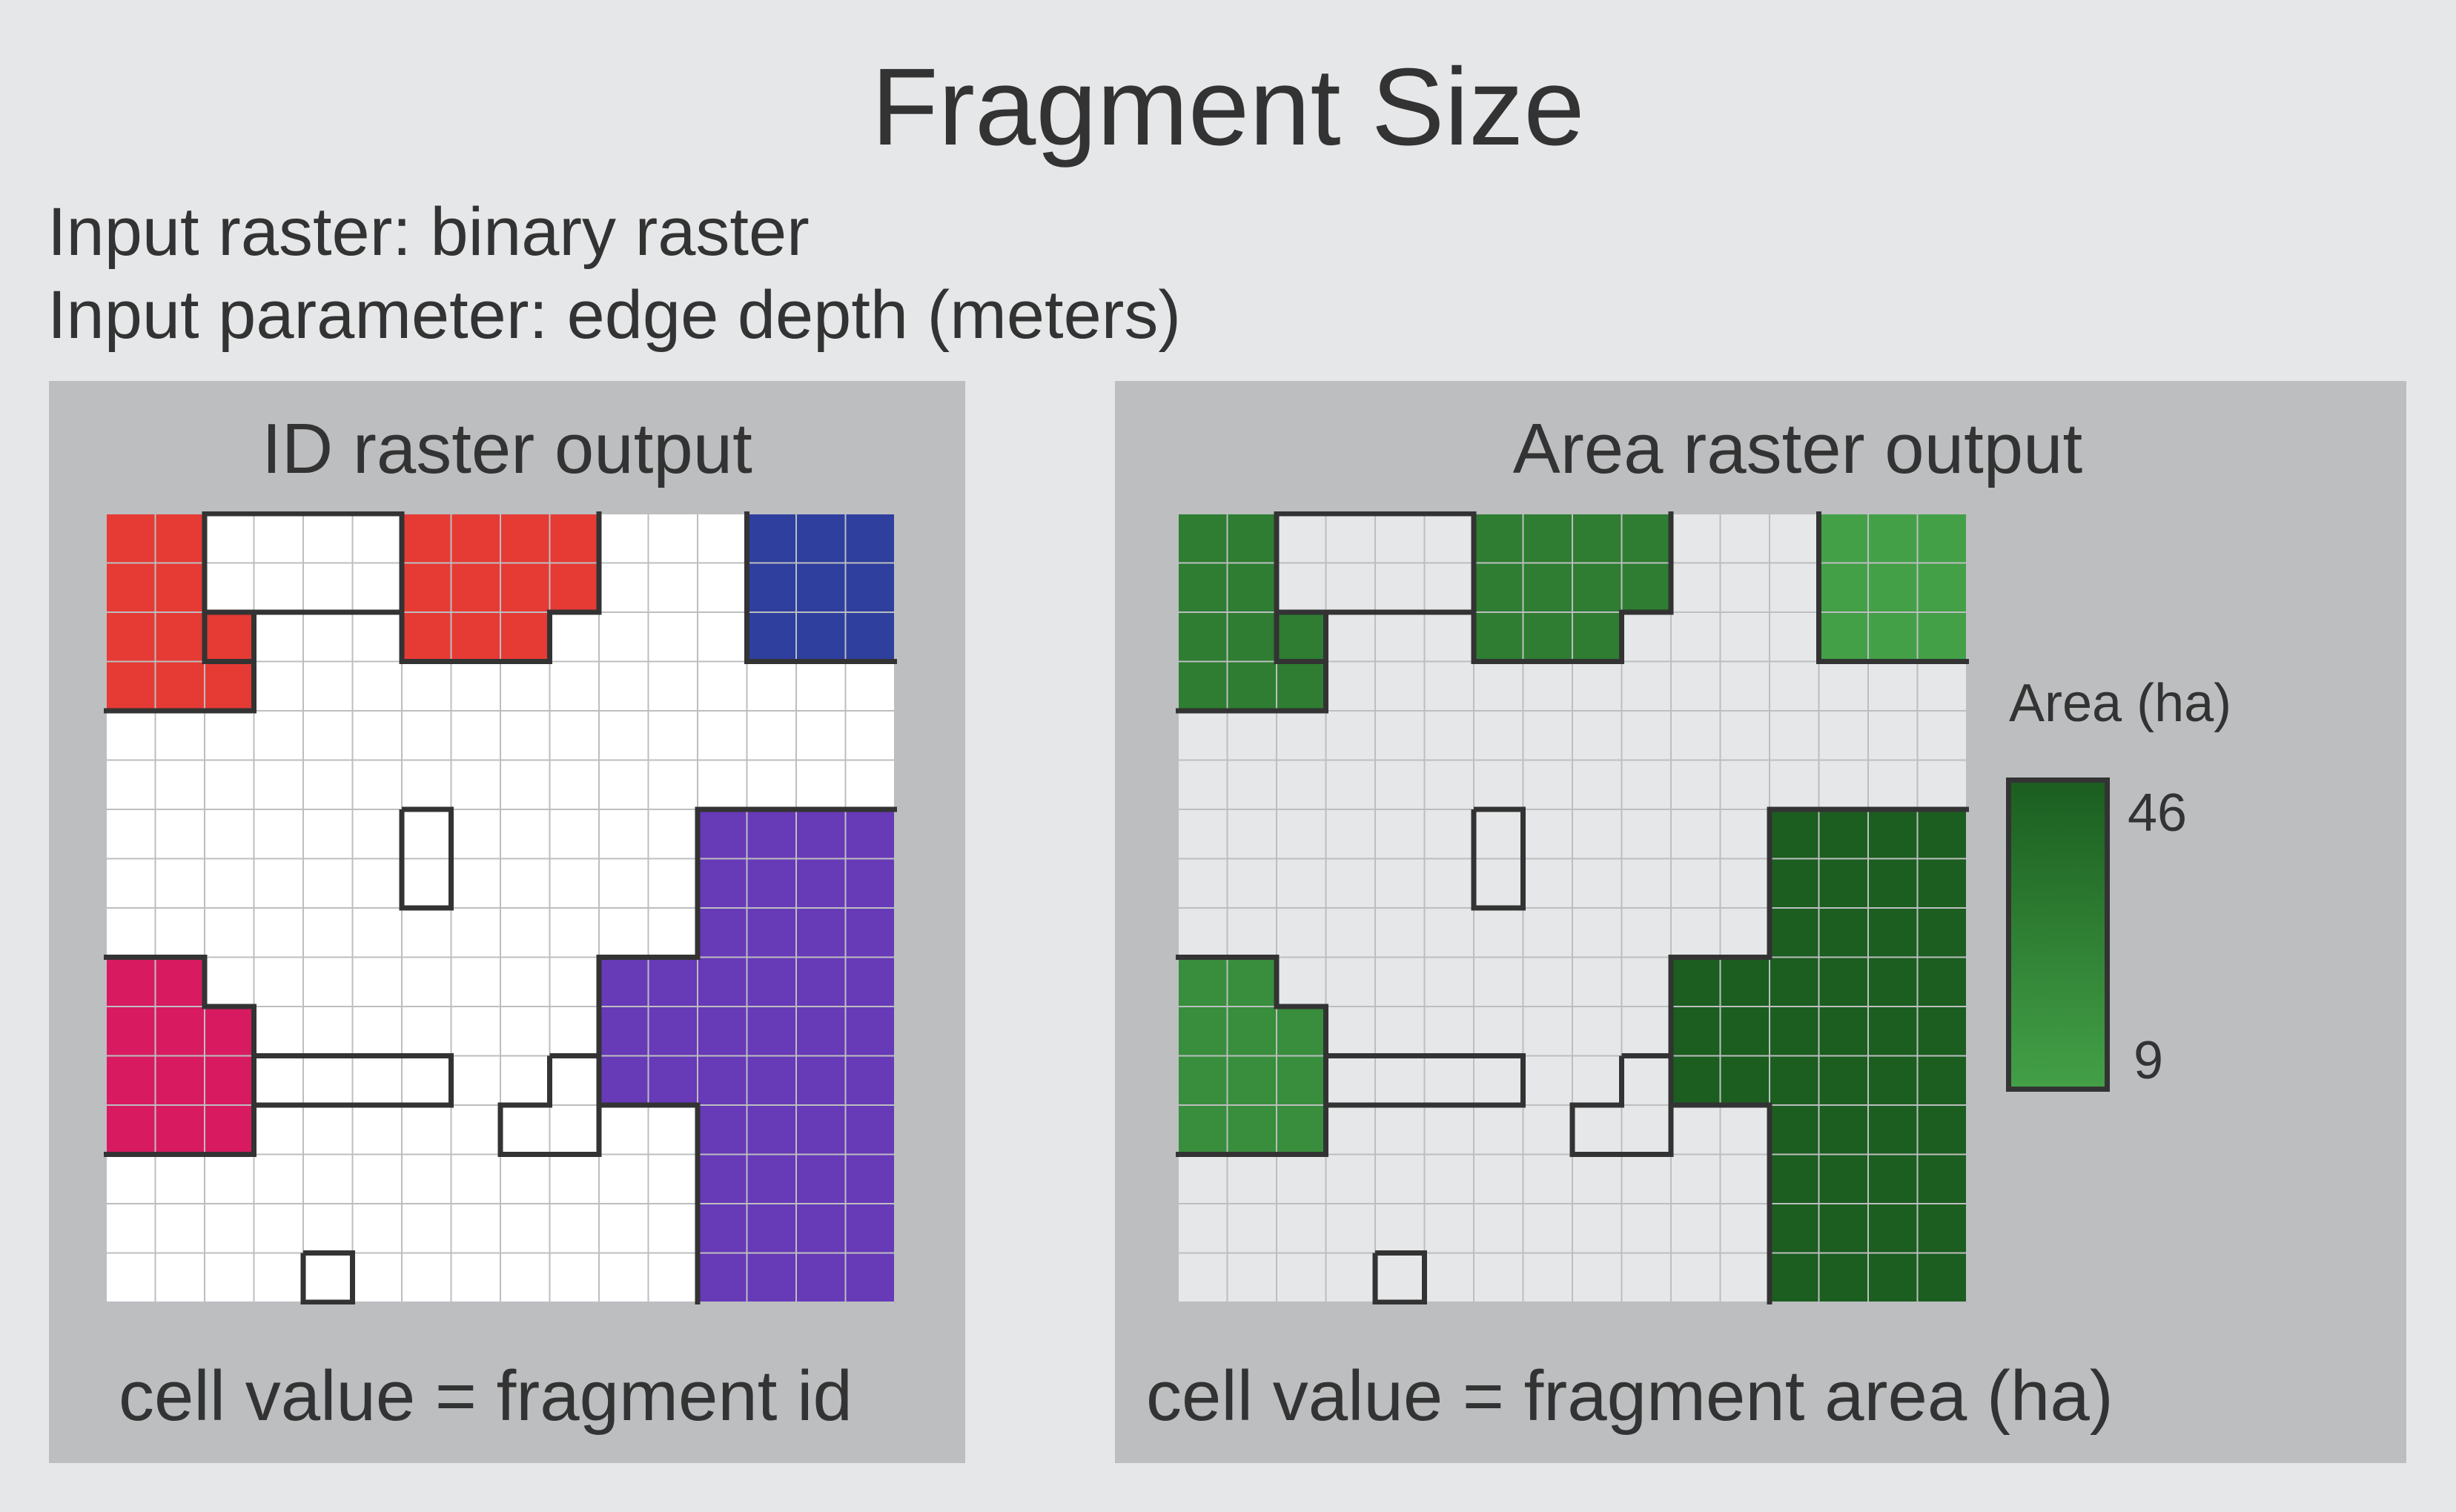 This screenshot has height=1512, width=2456. What do you see at coordinates (1498, 859) in the screenshot?
I see `area-gap-outline` at bounding box center [1498, 859].